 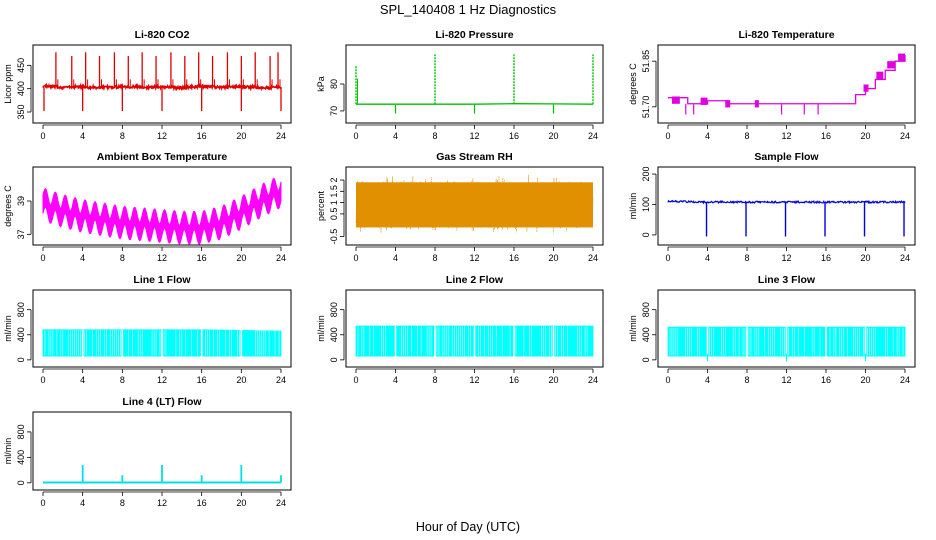 What do you see at coordinates (334, 237) in the screenshot?
I see `y-tick-label: -0.5` at bounding box center [334, 237].